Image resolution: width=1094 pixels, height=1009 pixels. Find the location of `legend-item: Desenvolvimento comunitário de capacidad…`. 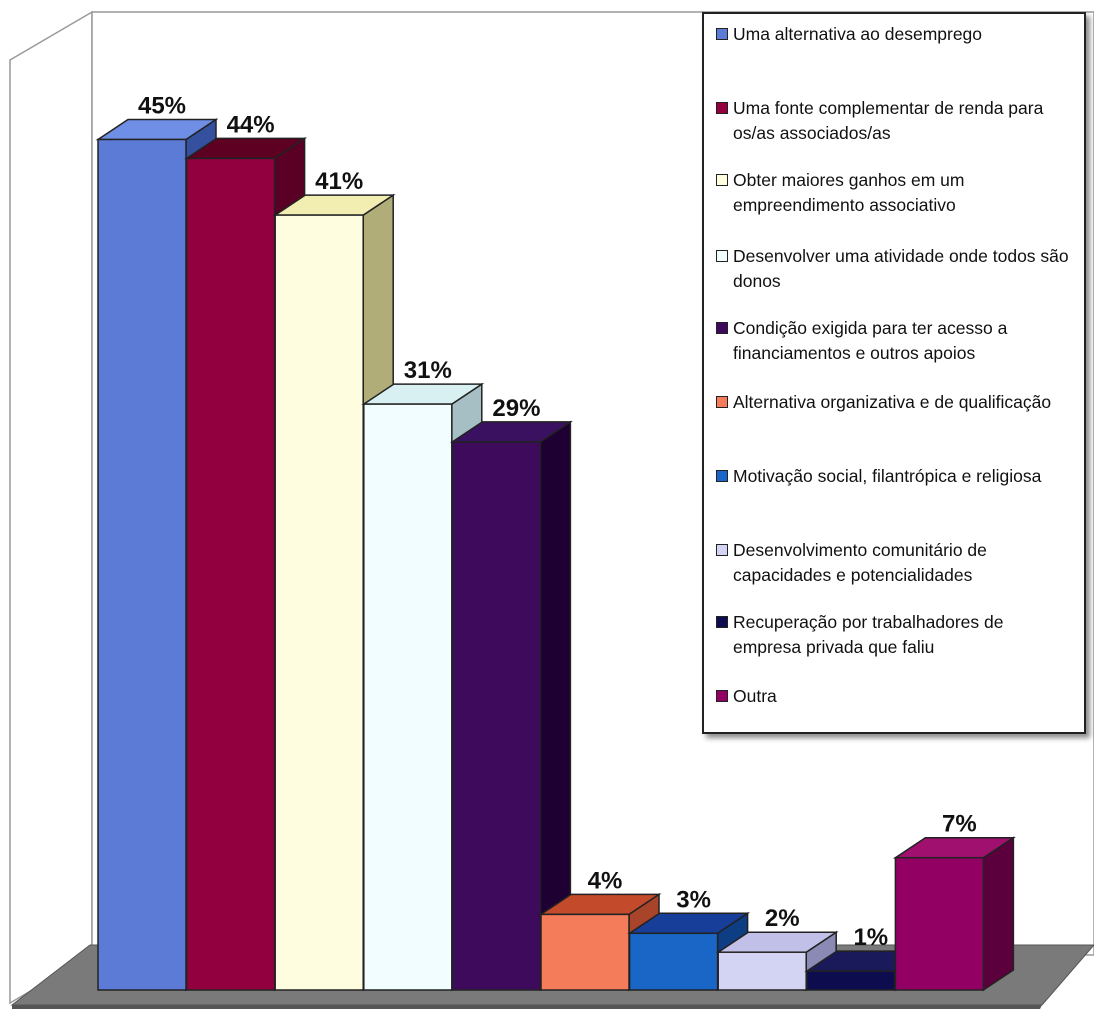

legend-item: Desenvolvimento comunitário de capacidad… is located at coordinates (896, 563).